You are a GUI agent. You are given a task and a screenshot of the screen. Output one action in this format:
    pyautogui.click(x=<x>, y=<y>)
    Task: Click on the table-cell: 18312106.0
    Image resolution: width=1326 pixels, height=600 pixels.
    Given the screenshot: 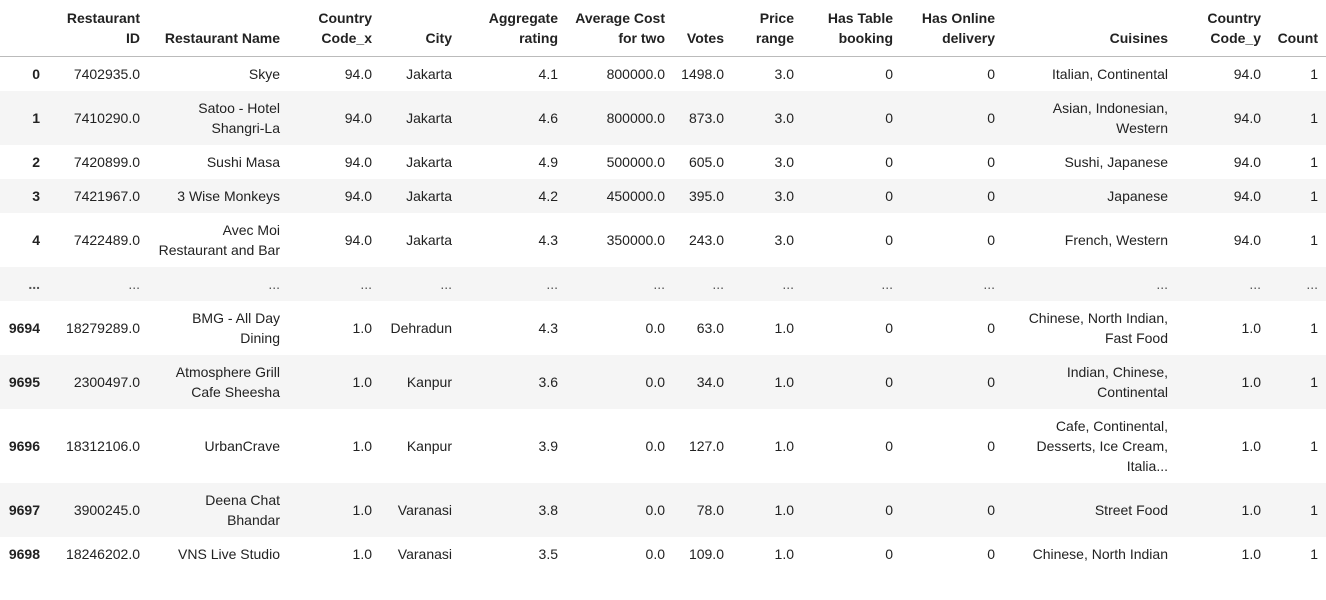 What is the action you would take?
    pyautogui.click(x=103, y=446)
    